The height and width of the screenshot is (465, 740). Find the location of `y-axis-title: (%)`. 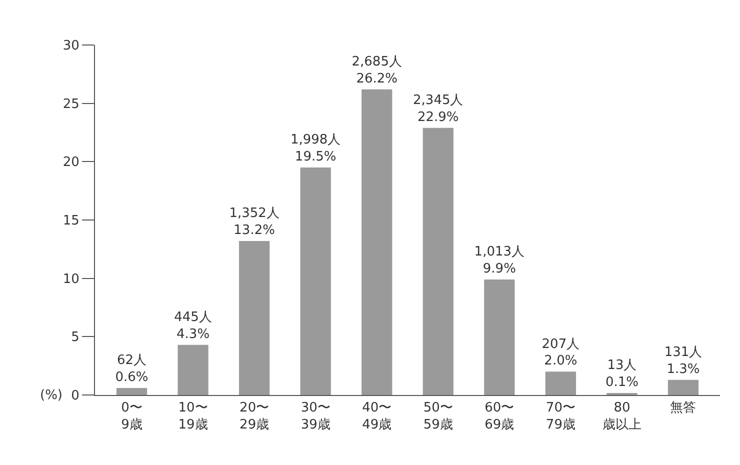

y-axis-title: (%) is located at coordinates (51, 395).